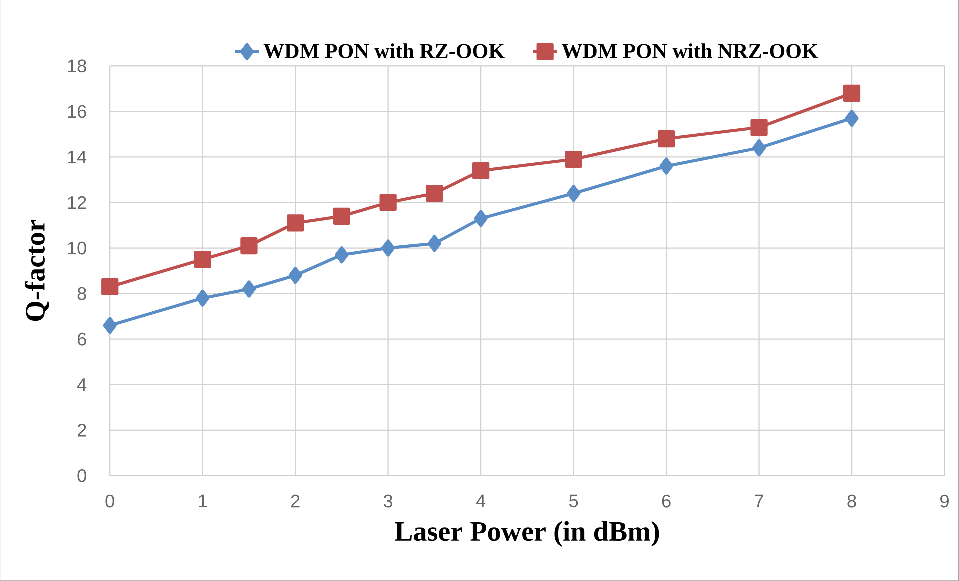  I want to click on y-tick-label: 12, so click(77, 203).